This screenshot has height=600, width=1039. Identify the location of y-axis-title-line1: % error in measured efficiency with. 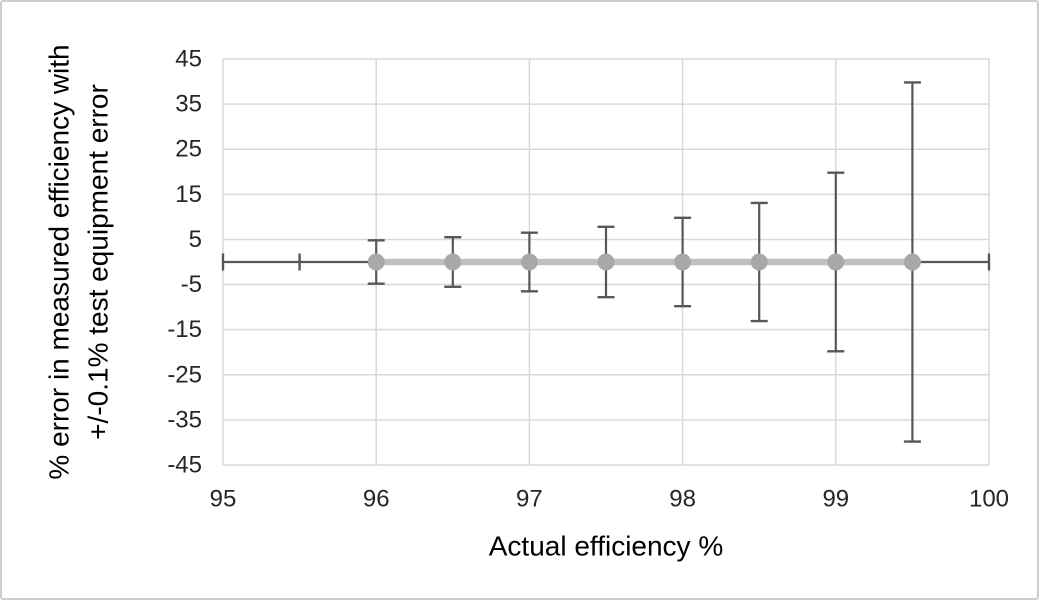
(59, 261).